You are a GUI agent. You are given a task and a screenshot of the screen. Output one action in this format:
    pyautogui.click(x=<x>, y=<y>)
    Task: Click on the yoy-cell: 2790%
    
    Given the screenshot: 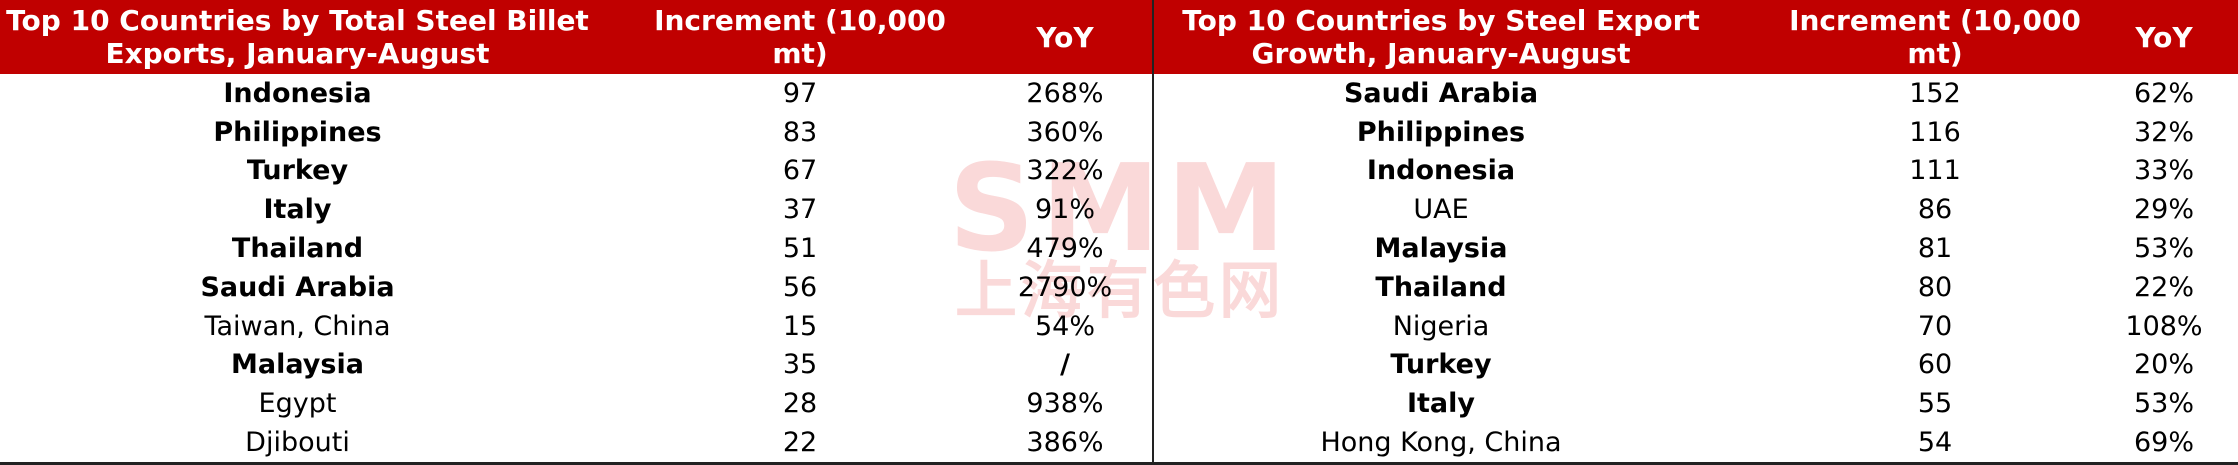 What is the action you would take?
    pyautogui.click(x=1065, y=287)
    